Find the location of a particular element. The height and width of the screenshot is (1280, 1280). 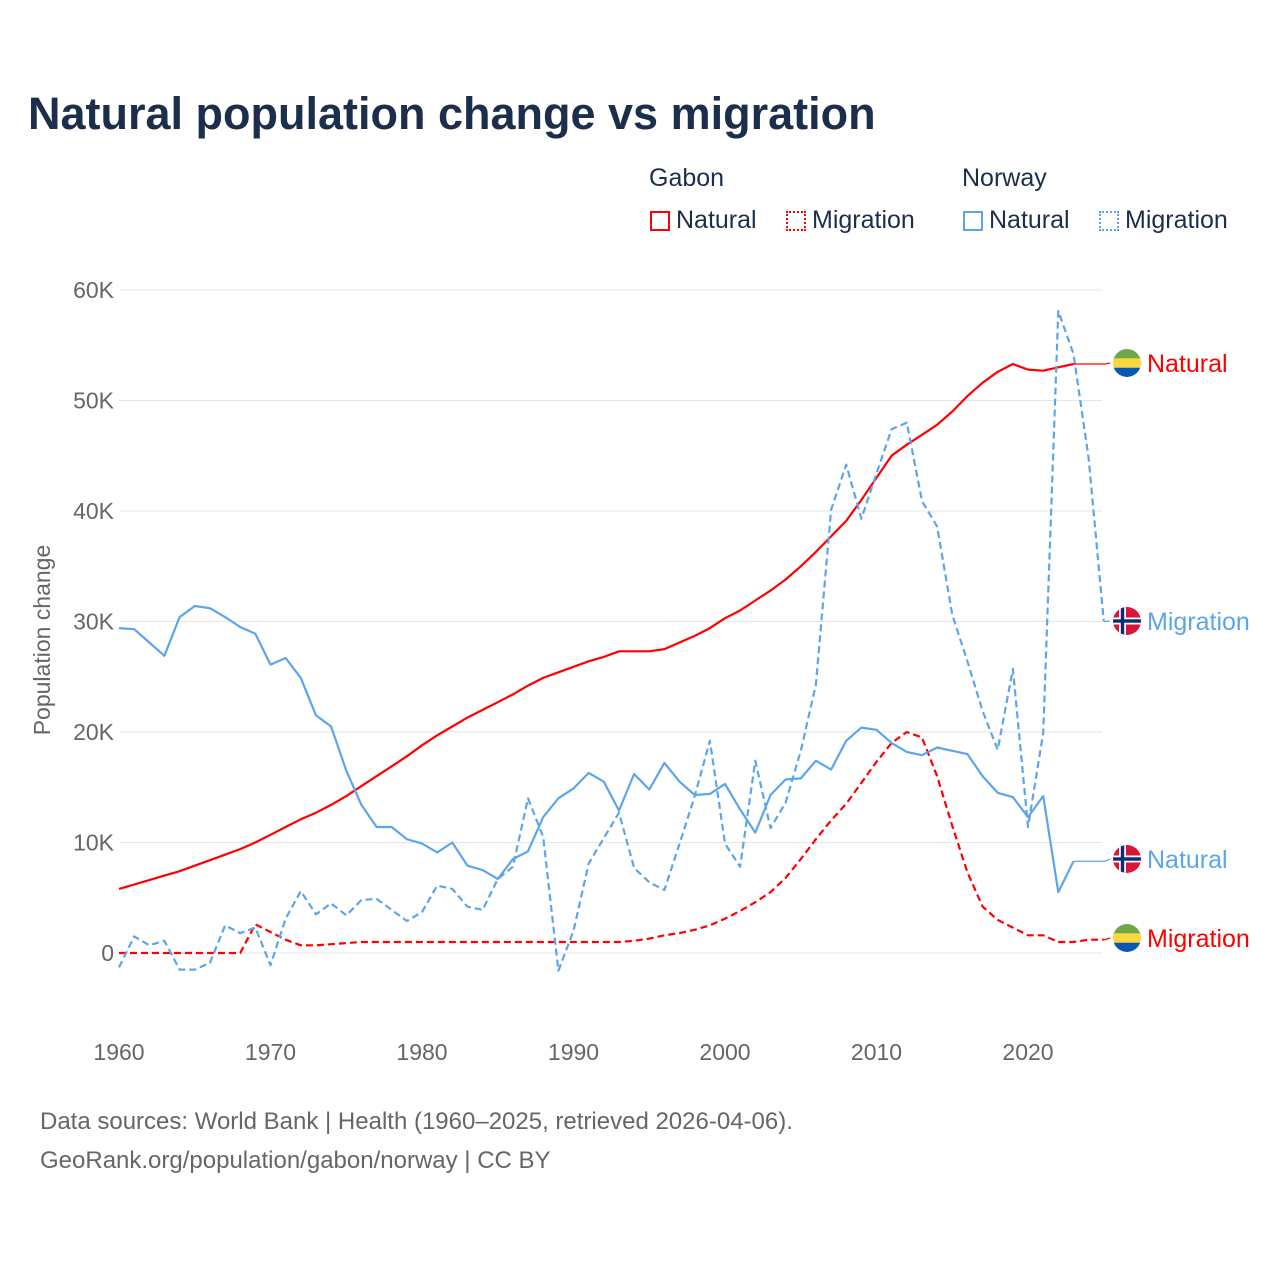

legend-norway-migration: Migration is located at coordinates (1163, 220).